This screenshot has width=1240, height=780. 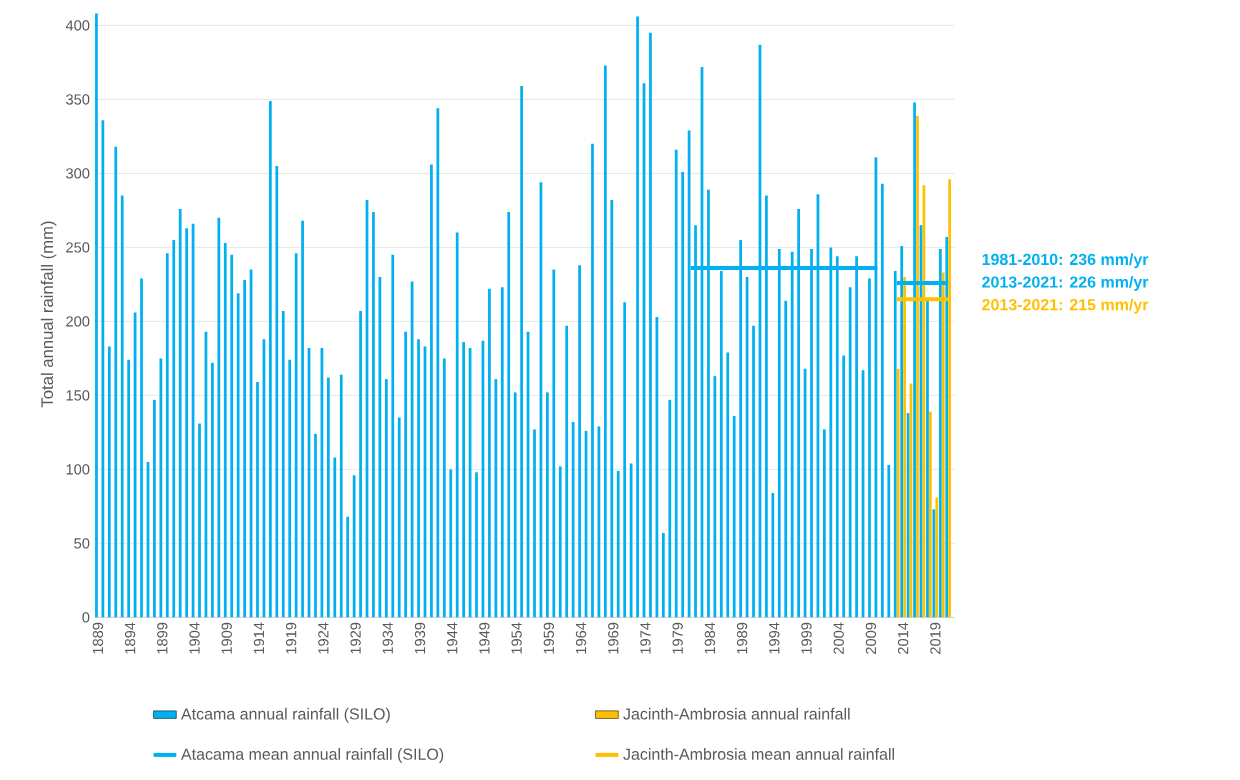 What do you see at coordinates (420, 638) in the screenshot?
I see `x-tick-label: 1939` at bounding box center [420, 638].